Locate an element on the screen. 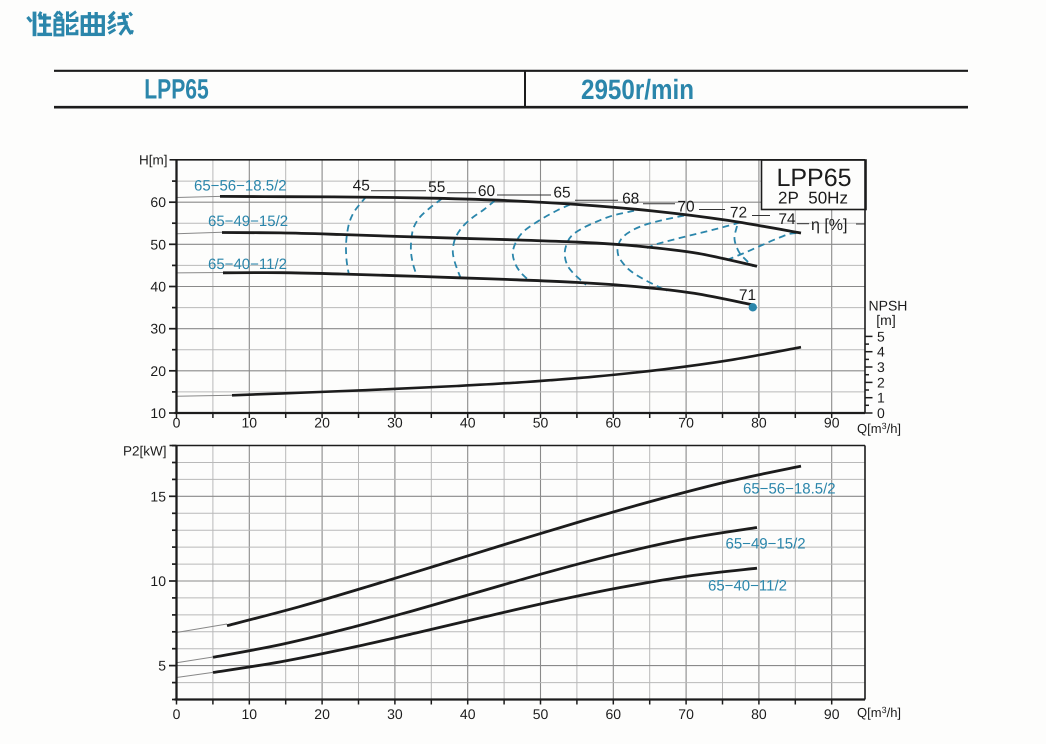 This screenshot has height=744, width=1046. svg-text: 2 is located at coordinates (881, 382).